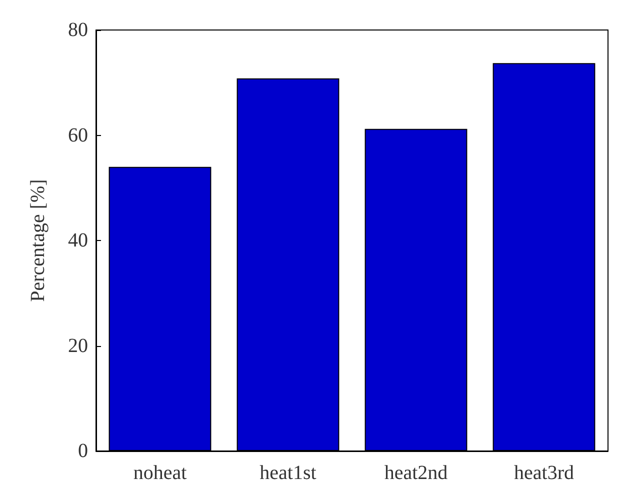 The image size is (630, 500). I want to click on y-tick-label: 80, so click(78, 30).